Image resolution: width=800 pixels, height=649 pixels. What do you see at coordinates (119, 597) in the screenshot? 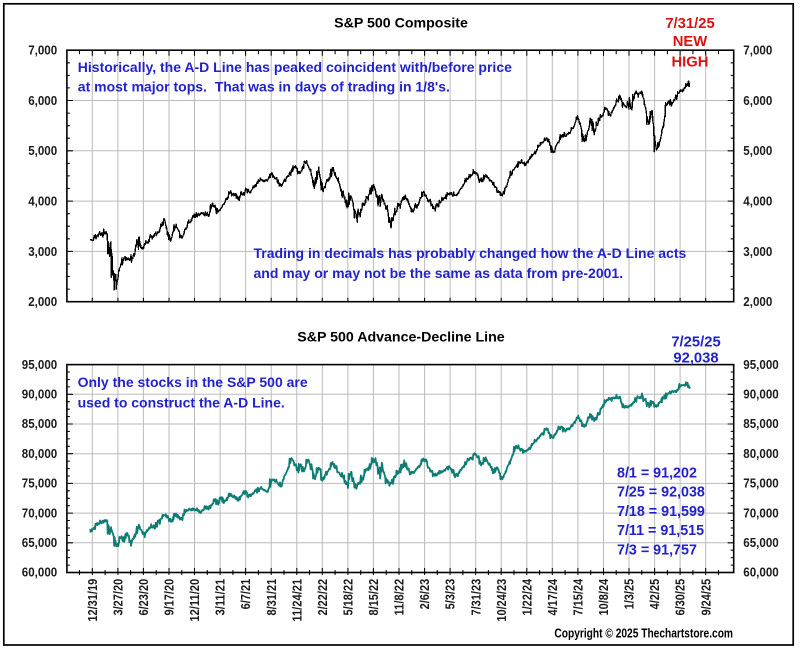
I see `svg-text: 3/27/20` at bounding box center [119, 597].